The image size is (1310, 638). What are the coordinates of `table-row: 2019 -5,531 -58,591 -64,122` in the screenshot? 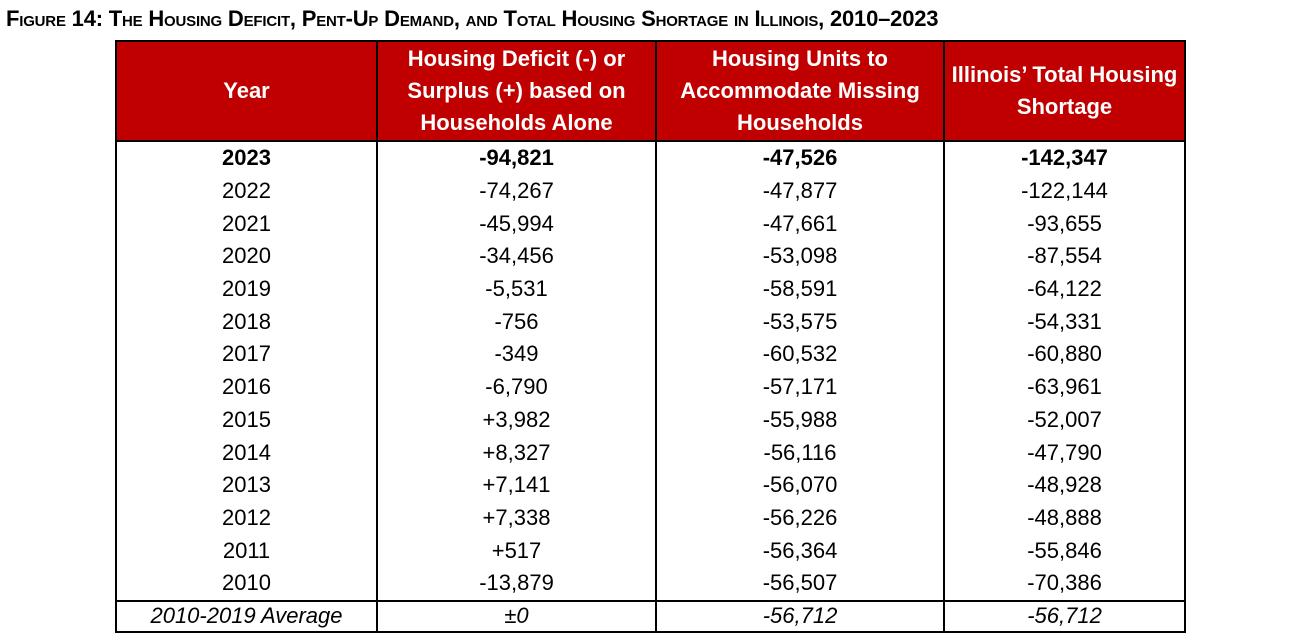 It's located at (650, 289).